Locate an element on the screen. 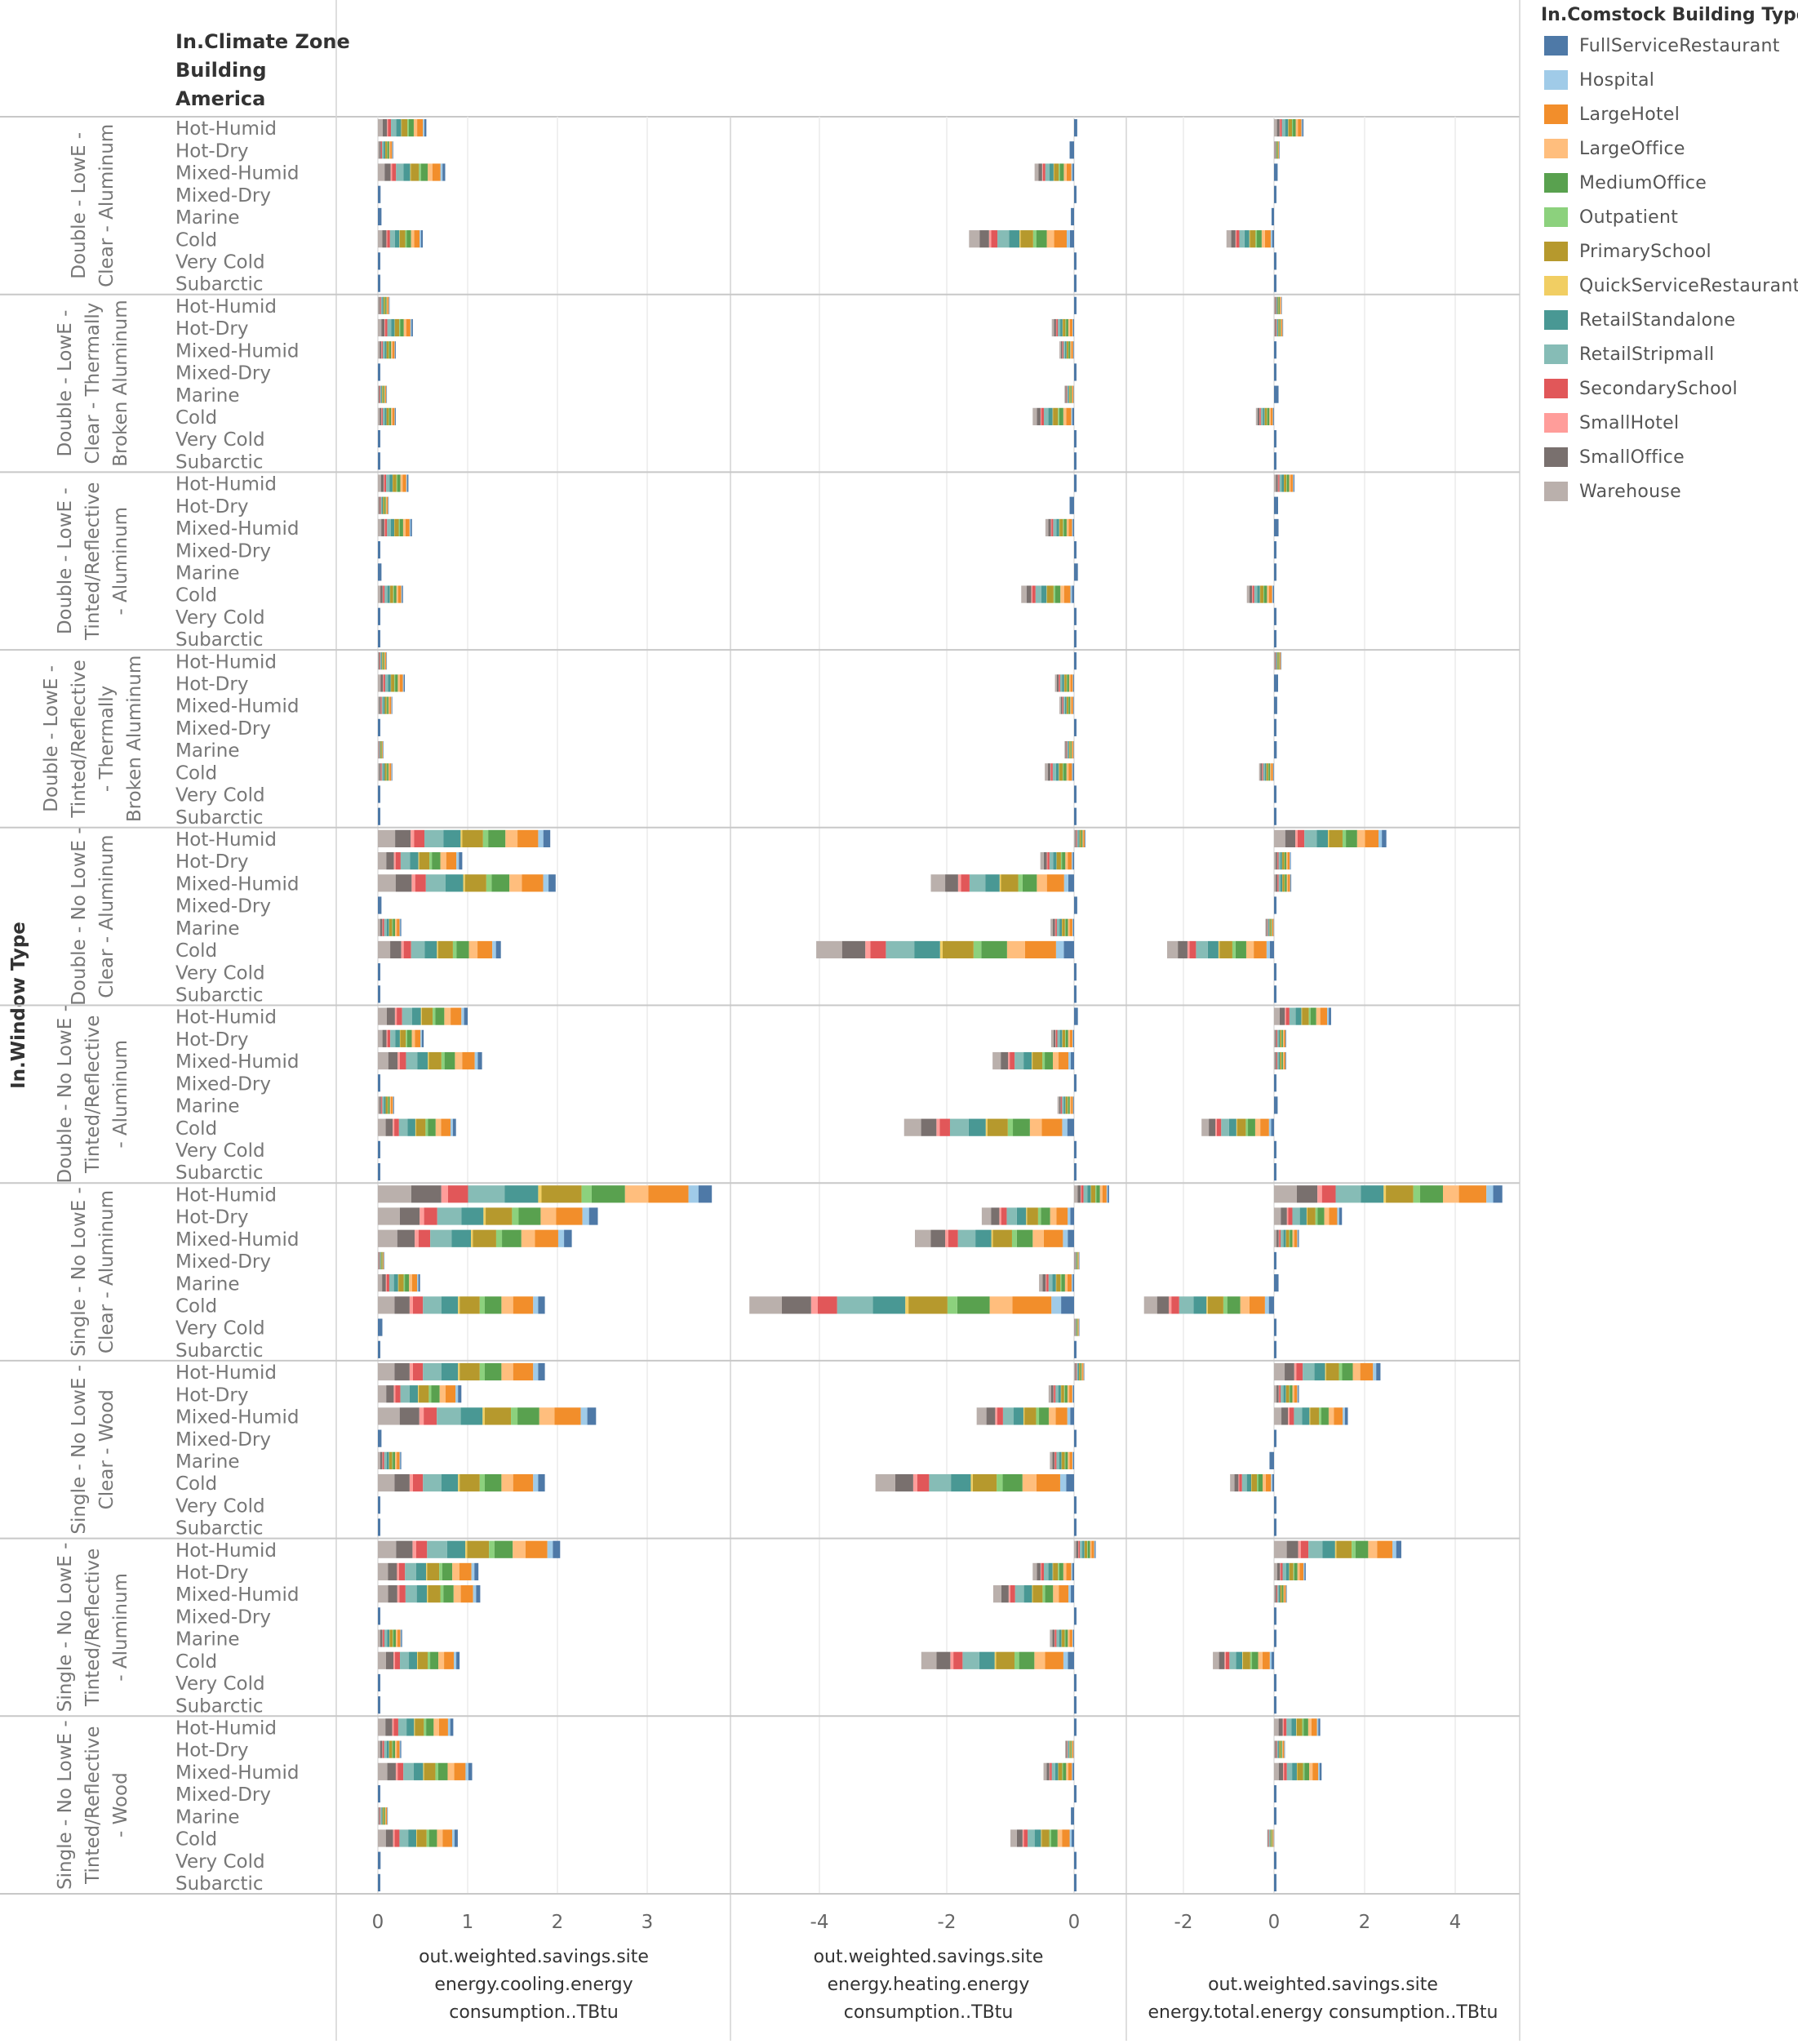  window-type-label: Double - No LowE - is located at coordinates (65, 1094).